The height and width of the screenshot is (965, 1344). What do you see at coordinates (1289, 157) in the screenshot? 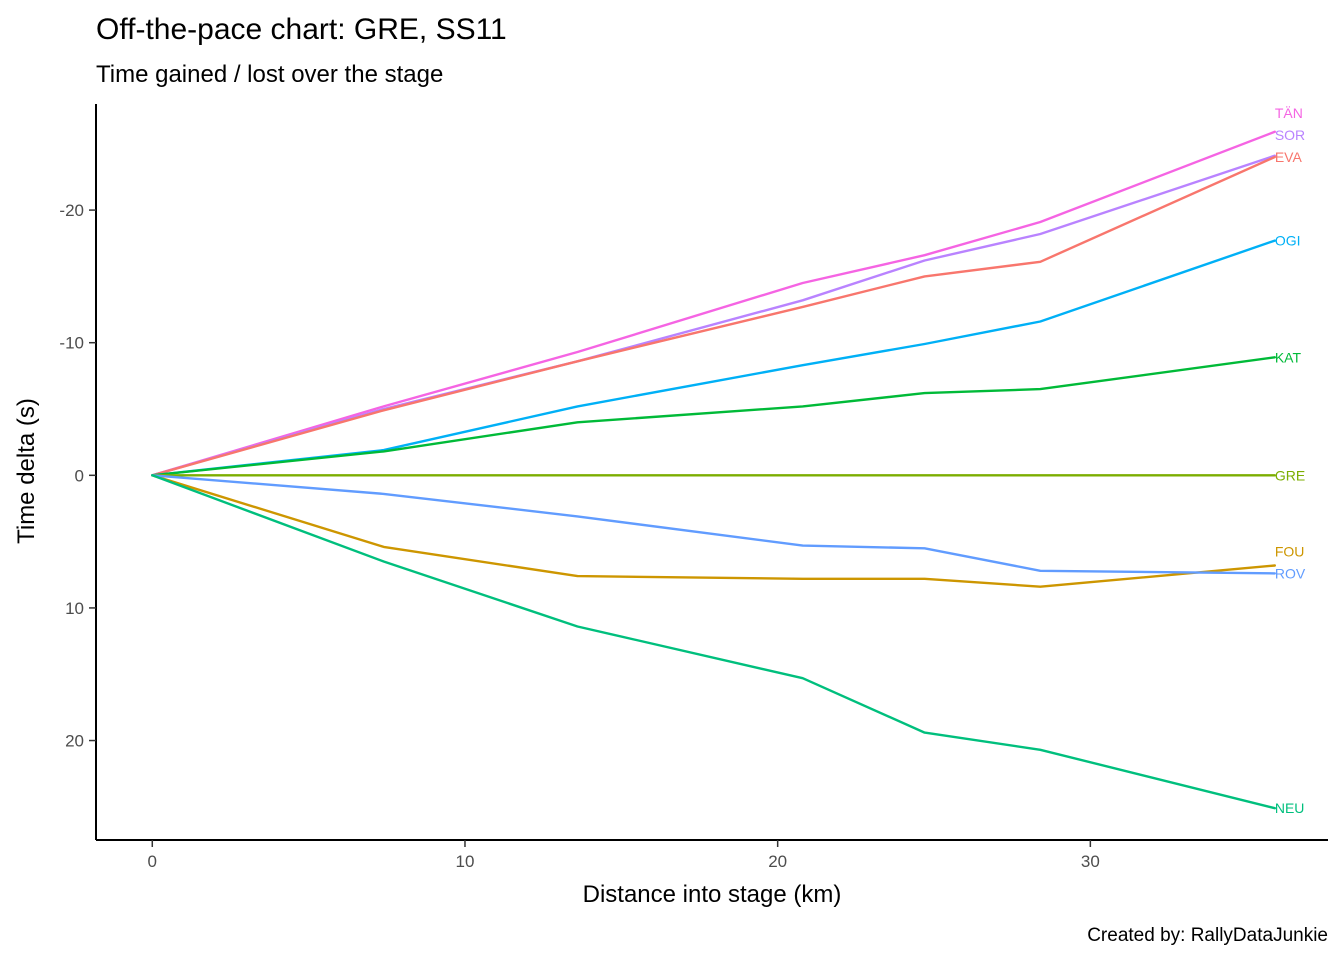
I see `series-label-eva: EVA` at bounding box center [1289, 157].